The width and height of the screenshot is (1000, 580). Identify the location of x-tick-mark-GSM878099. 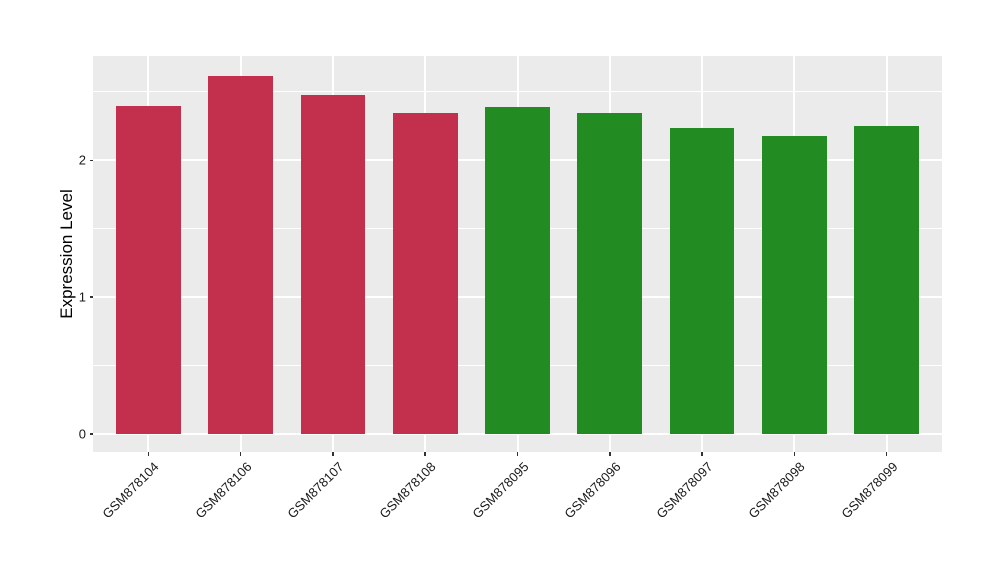
(886, 454).